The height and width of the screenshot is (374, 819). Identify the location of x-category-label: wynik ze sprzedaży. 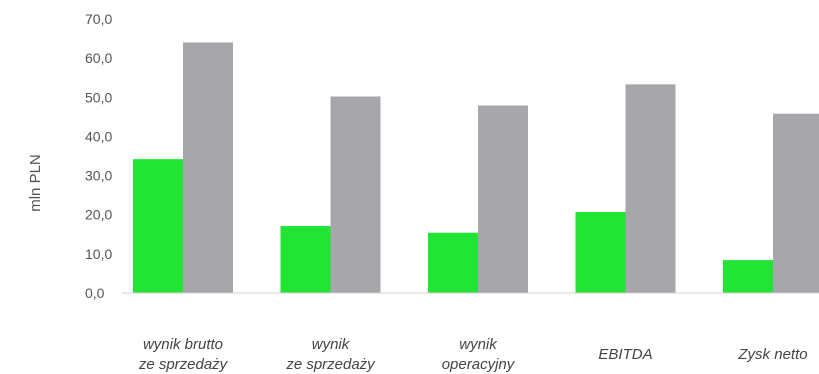
(330, 354).